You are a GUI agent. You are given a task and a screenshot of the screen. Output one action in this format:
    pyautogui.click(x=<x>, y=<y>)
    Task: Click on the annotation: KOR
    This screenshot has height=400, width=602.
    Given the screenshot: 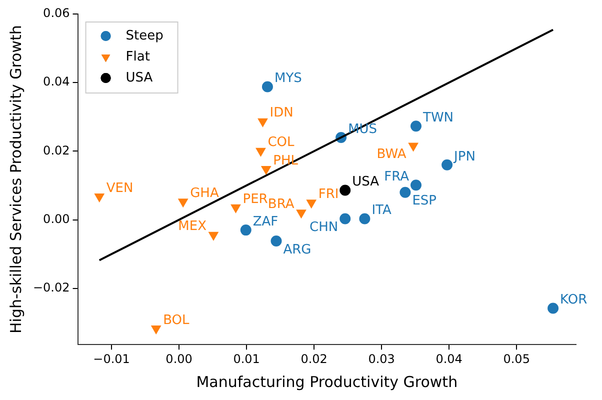 What is the action you would take?
    pyautogui.click(x=574, y=300)
    